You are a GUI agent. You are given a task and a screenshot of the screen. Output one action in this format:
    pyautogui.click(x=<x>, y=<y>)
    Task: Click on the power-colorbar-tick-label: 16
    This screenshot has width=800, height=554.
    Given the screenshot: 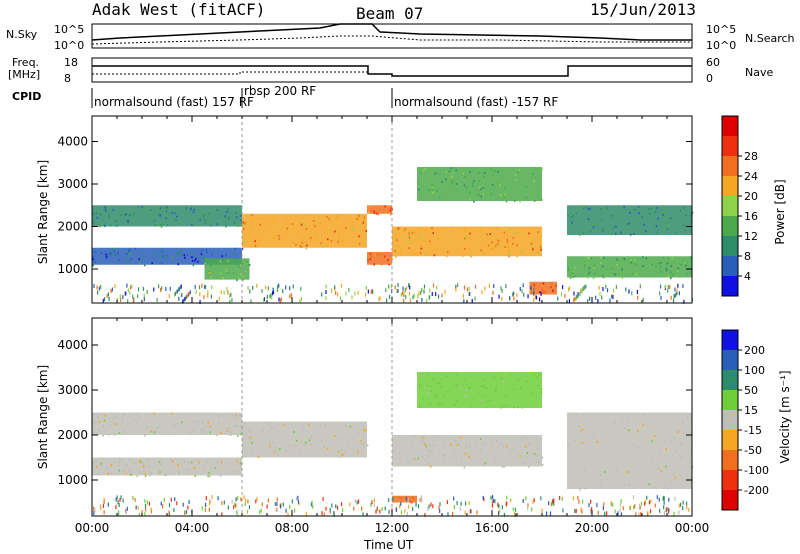 What is the action you would take?
    pyautogui.click(x=751, y=216)
    